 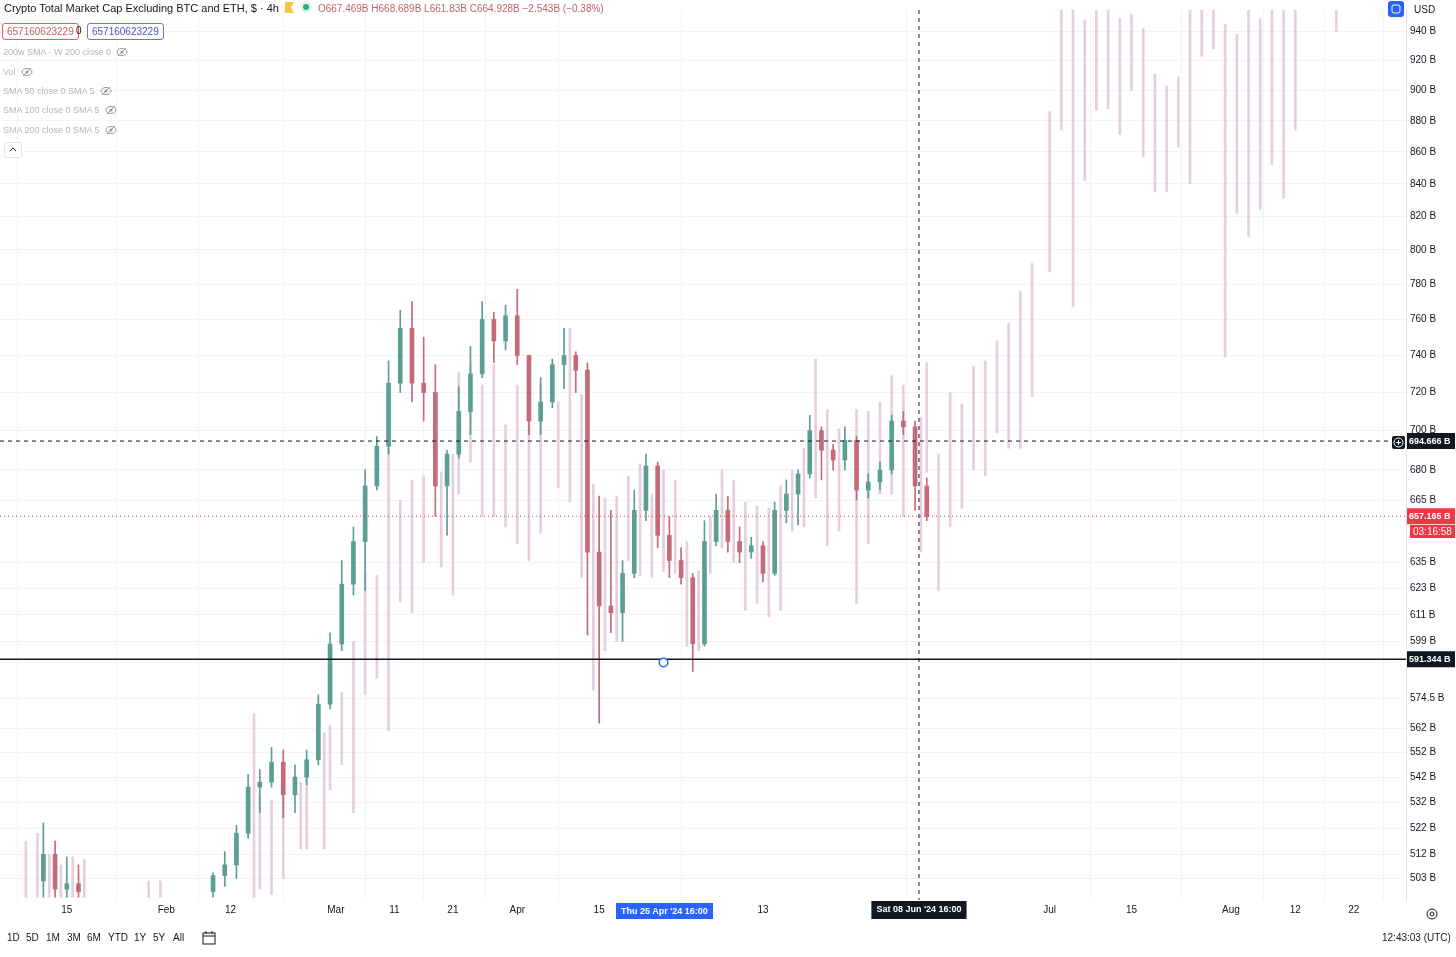 I want to click on chart-subtitle: O667.469B H668.689B L661.83B C664.928B −2.543B (−0.38%), so click(x=460, y=8).